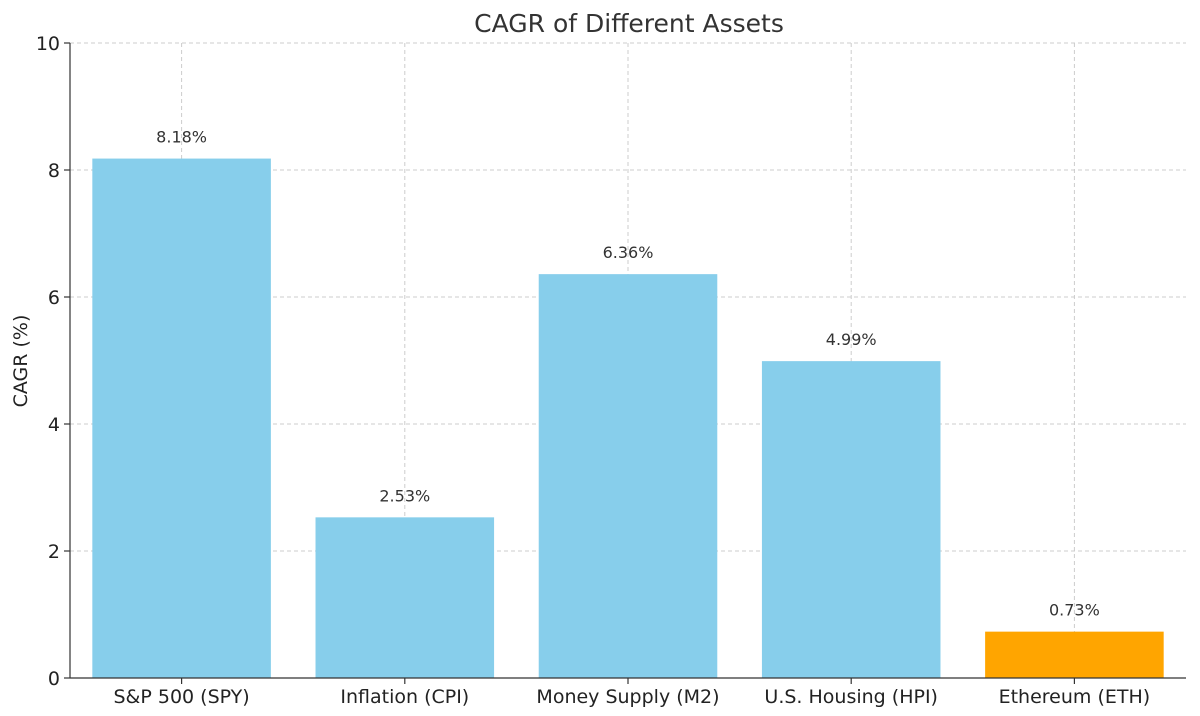 The height and width of the screenshot is (716, 1200). I want to click on data-label: 0.73%, so click(1074, 610).